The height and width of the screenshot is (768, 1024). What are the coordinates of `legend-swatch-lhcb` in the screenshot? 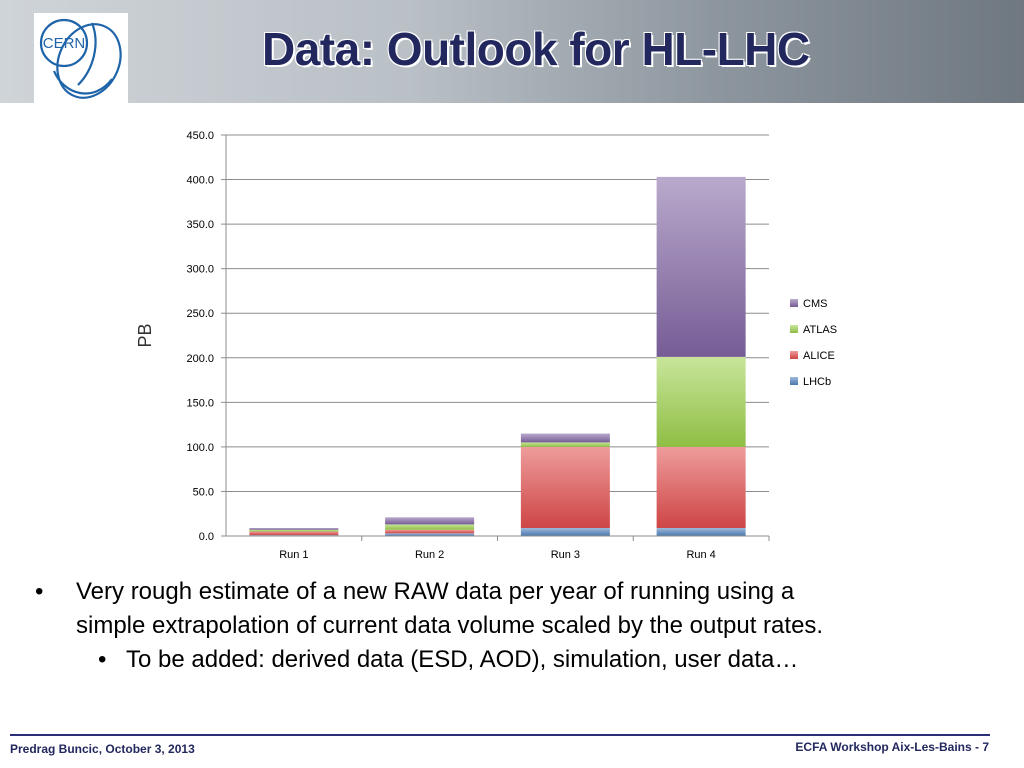 It's located at (794, 381).